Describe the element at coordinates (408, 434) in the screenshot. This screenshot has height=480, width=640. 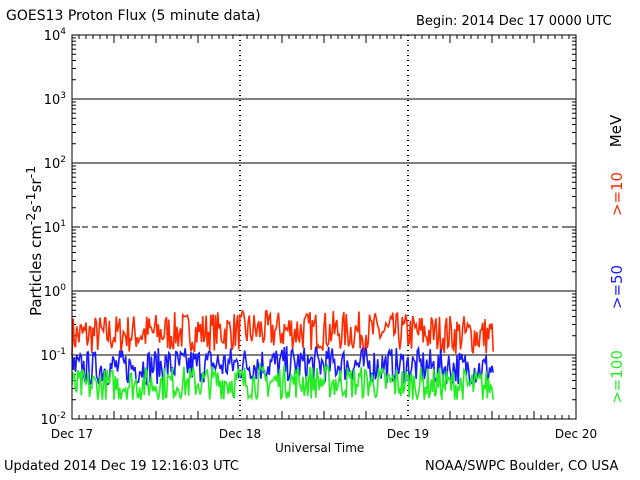
I see `x-tick-label: Dec 19` at that location.